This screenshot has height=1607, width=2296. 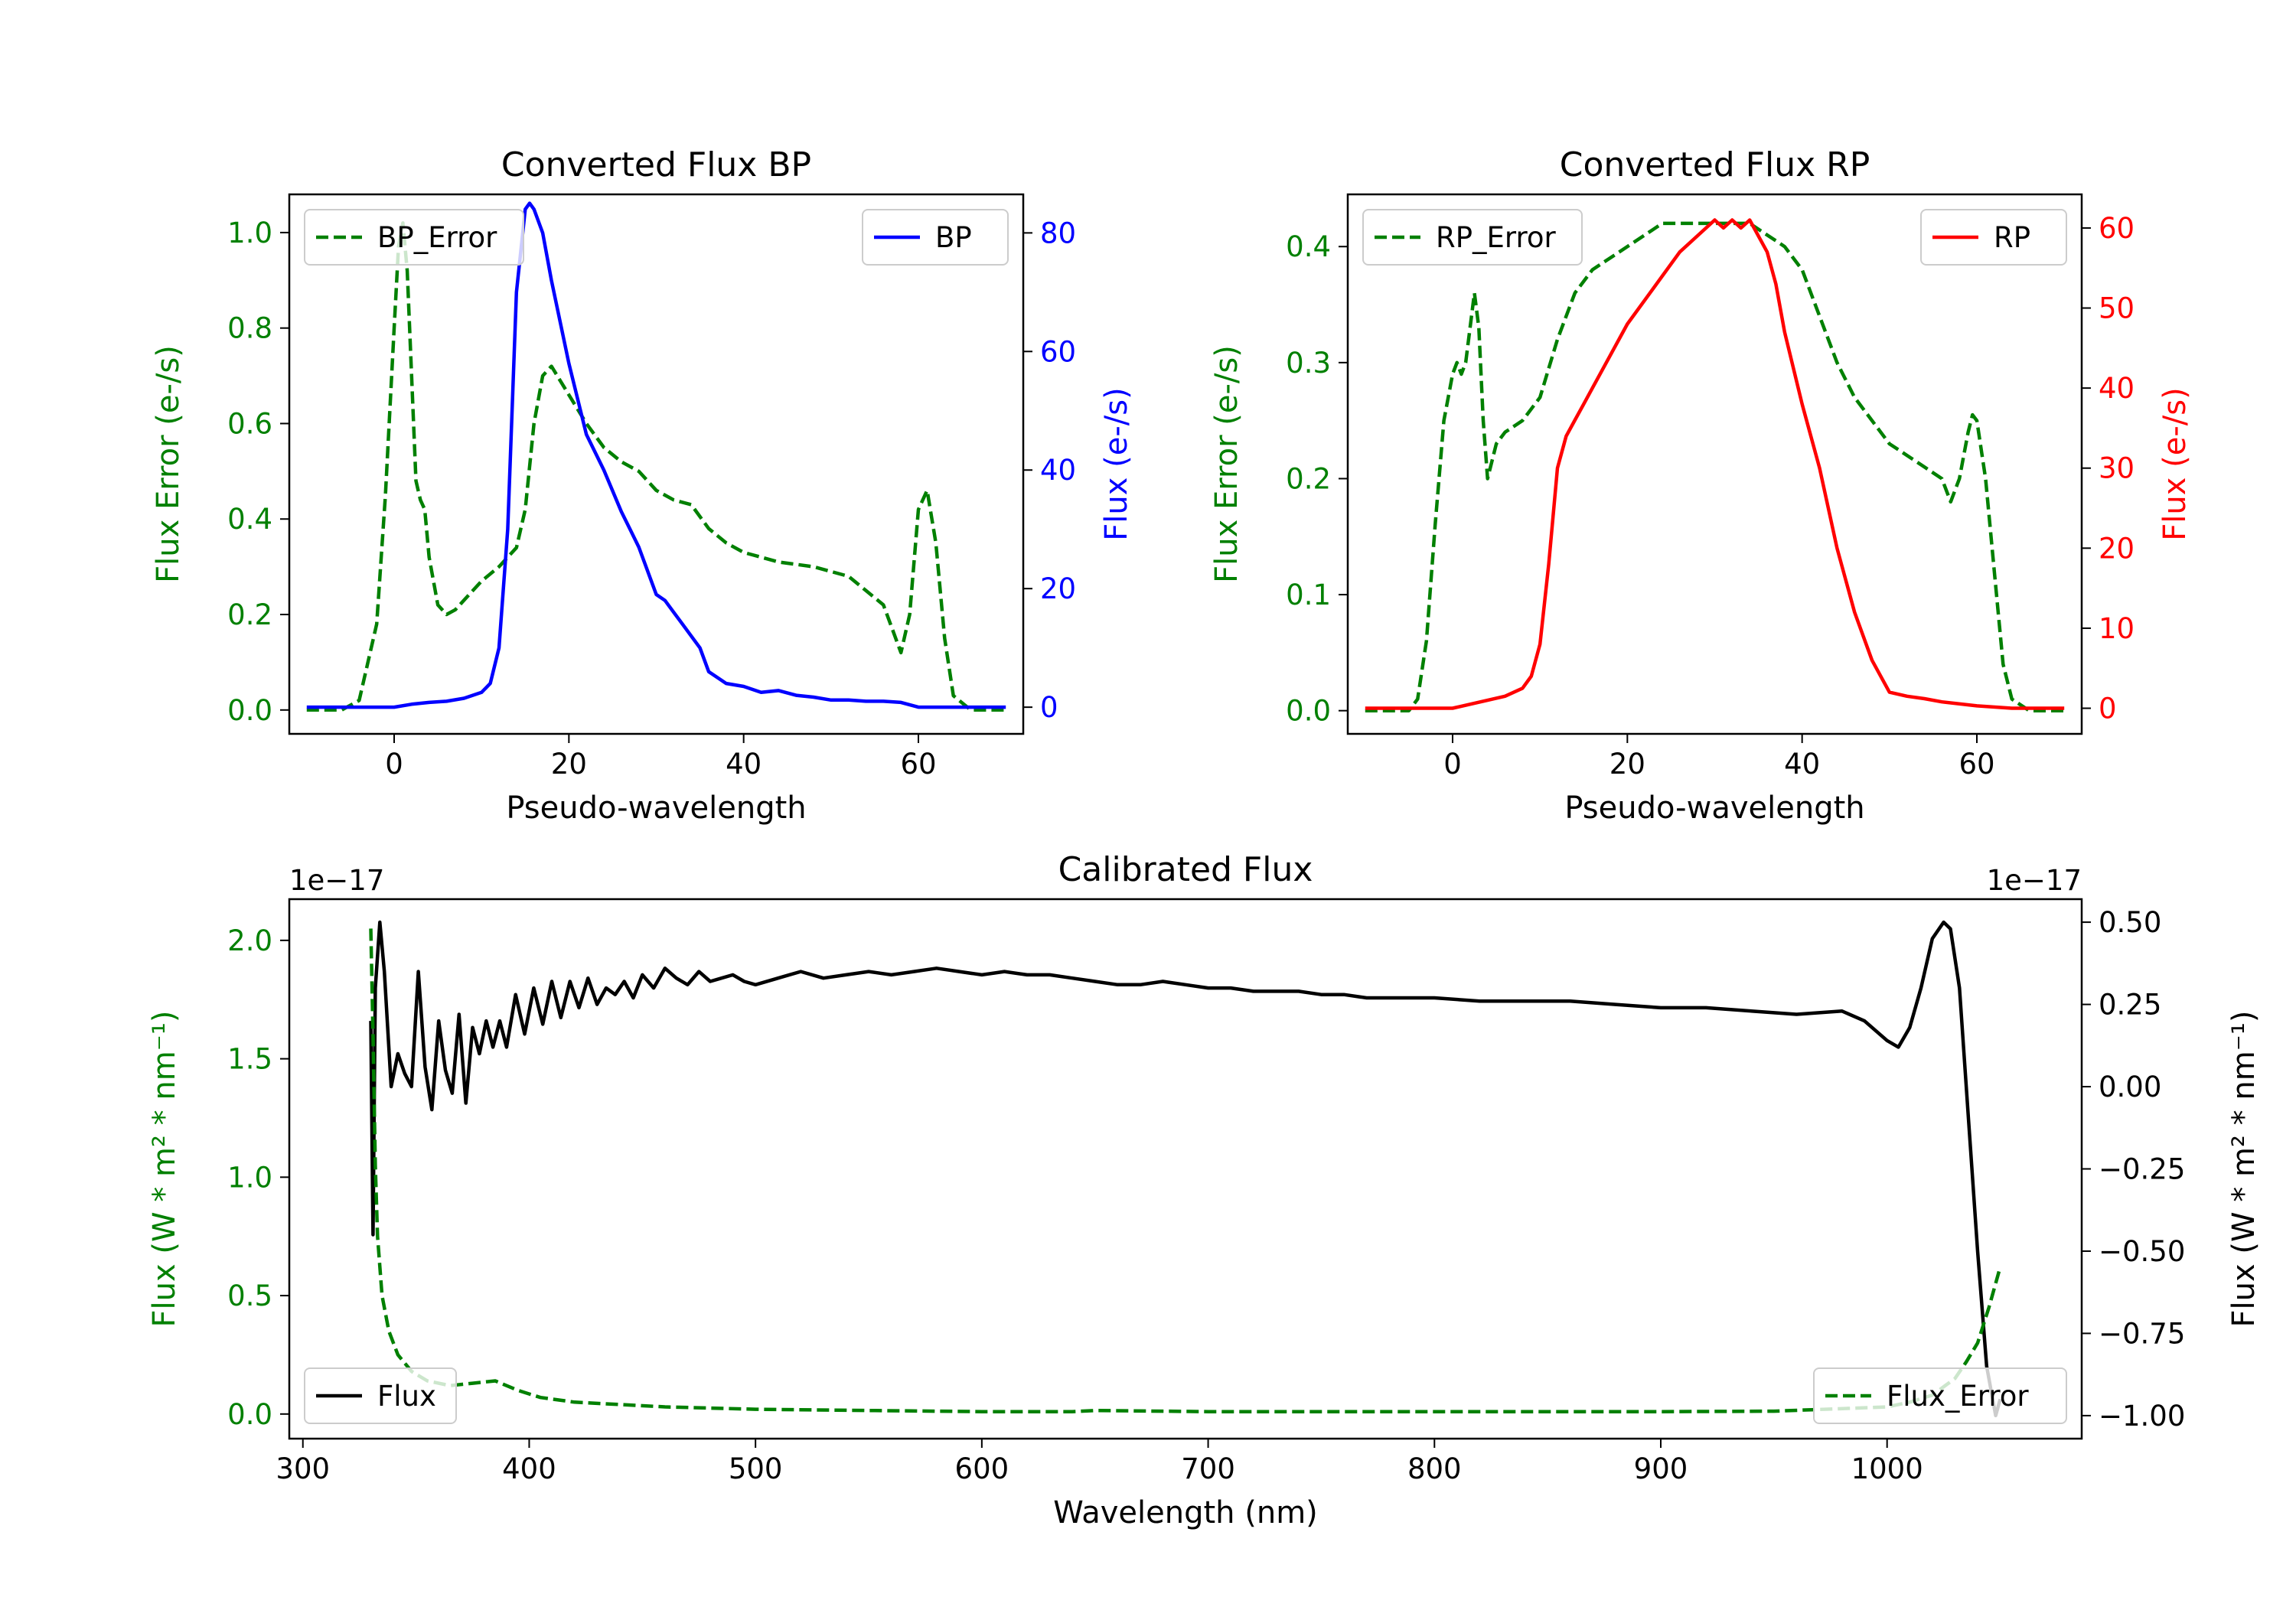 I want to click on x-axis-label: Wavelength (nm), so click(x=1185, y=1512).